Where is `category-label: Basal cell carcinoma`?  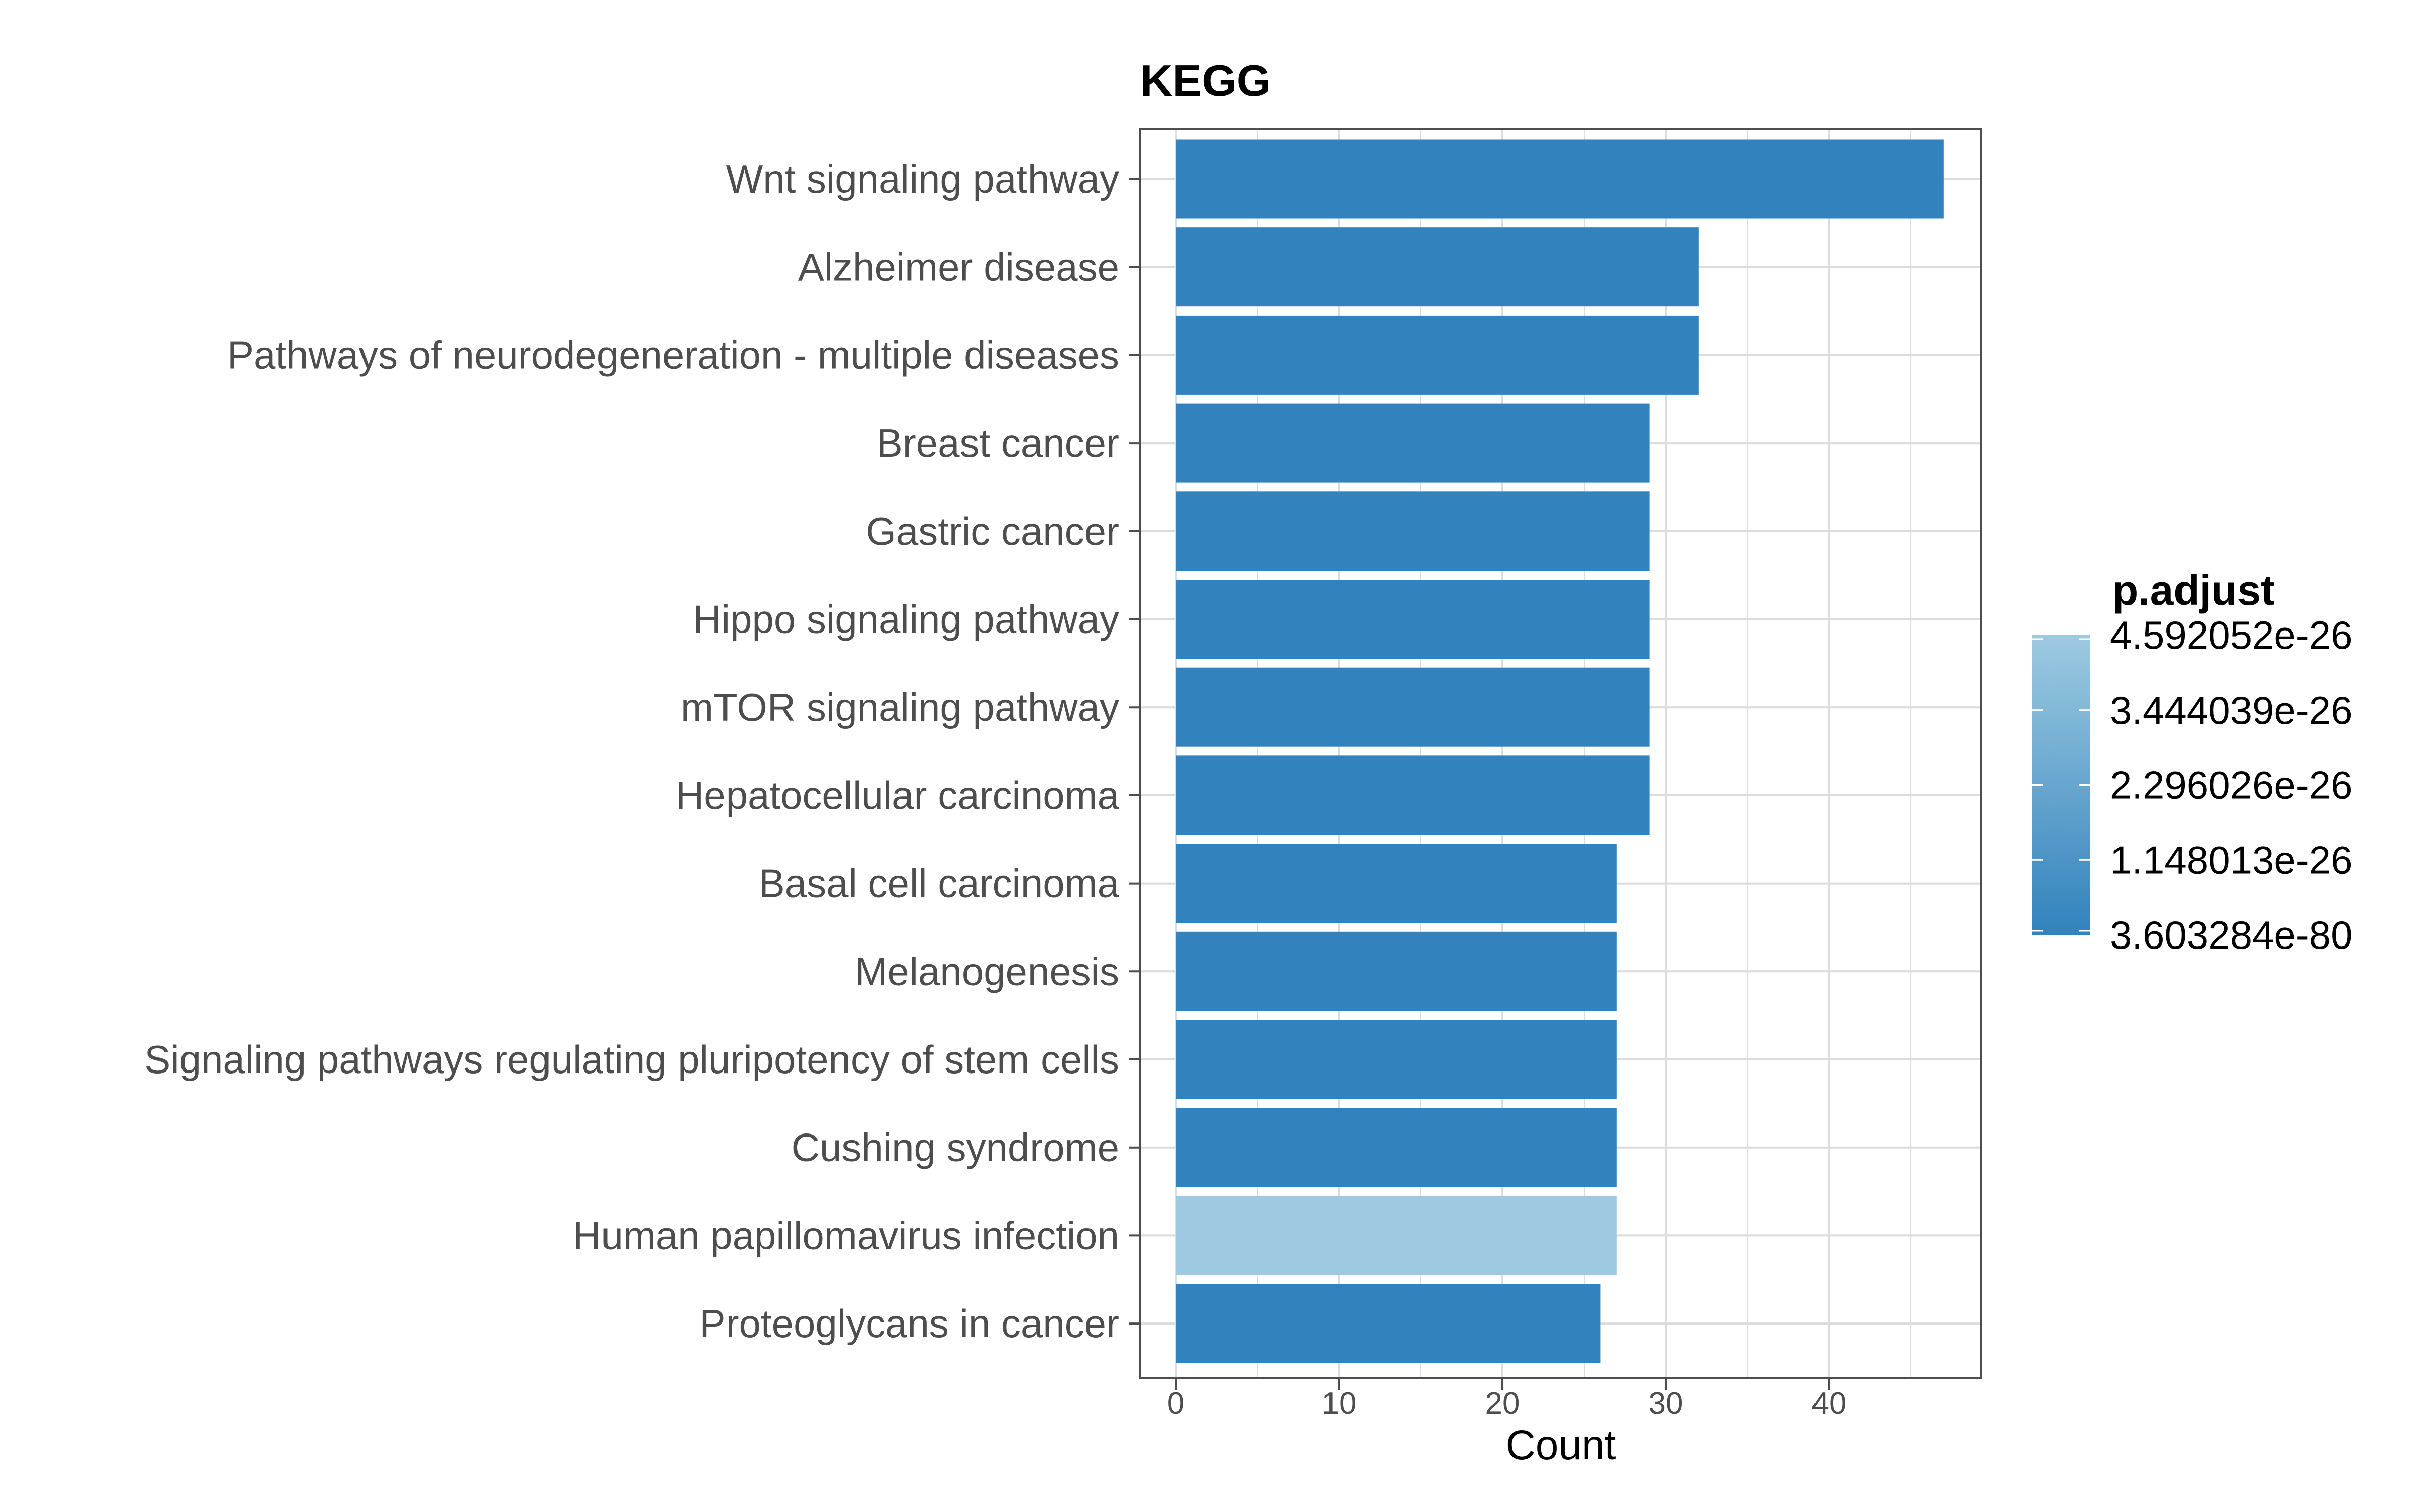 category-label: Basal cell carcinoma is located at coordinates (939, 884).